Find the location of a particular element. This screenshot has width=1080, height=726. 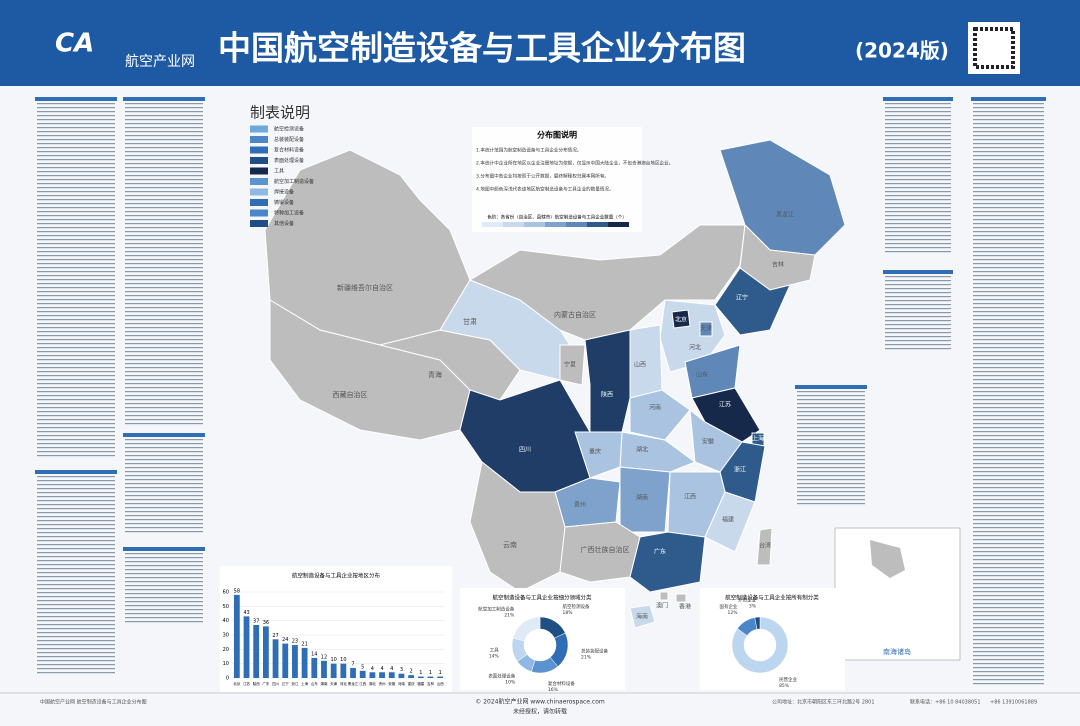

y-tick-label: 50 is located at coordinates (226, 607).